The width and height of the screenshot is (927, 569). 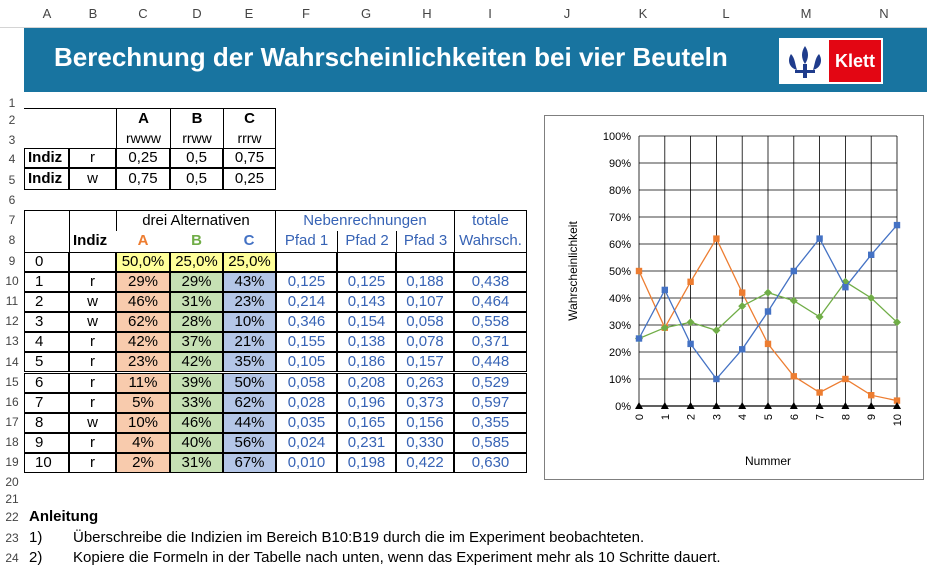 I want to click on row-header: 19, so click(x=12, y=462).